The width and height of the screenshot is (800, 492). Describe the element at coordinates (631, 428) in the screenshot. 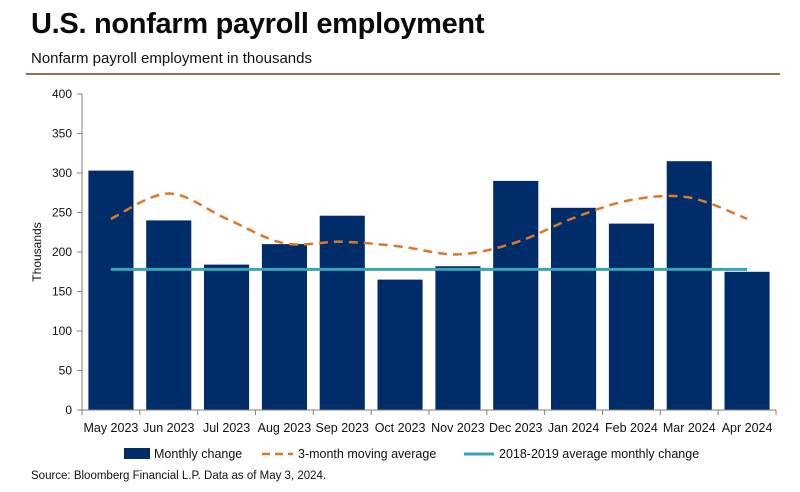

I see `x-tick-label: Feb 2024` at that location.